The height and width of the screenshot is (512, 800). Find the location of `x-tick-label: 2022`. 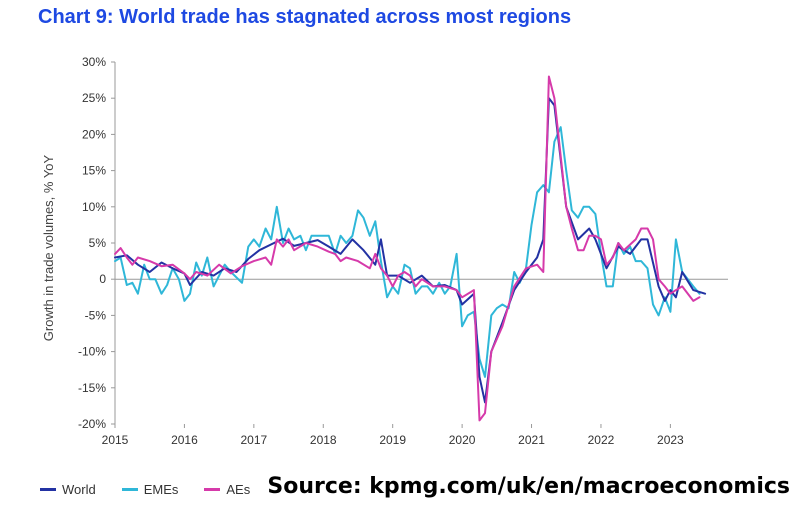

x-tick-label: 2022 is located at coordinates (601, 440).